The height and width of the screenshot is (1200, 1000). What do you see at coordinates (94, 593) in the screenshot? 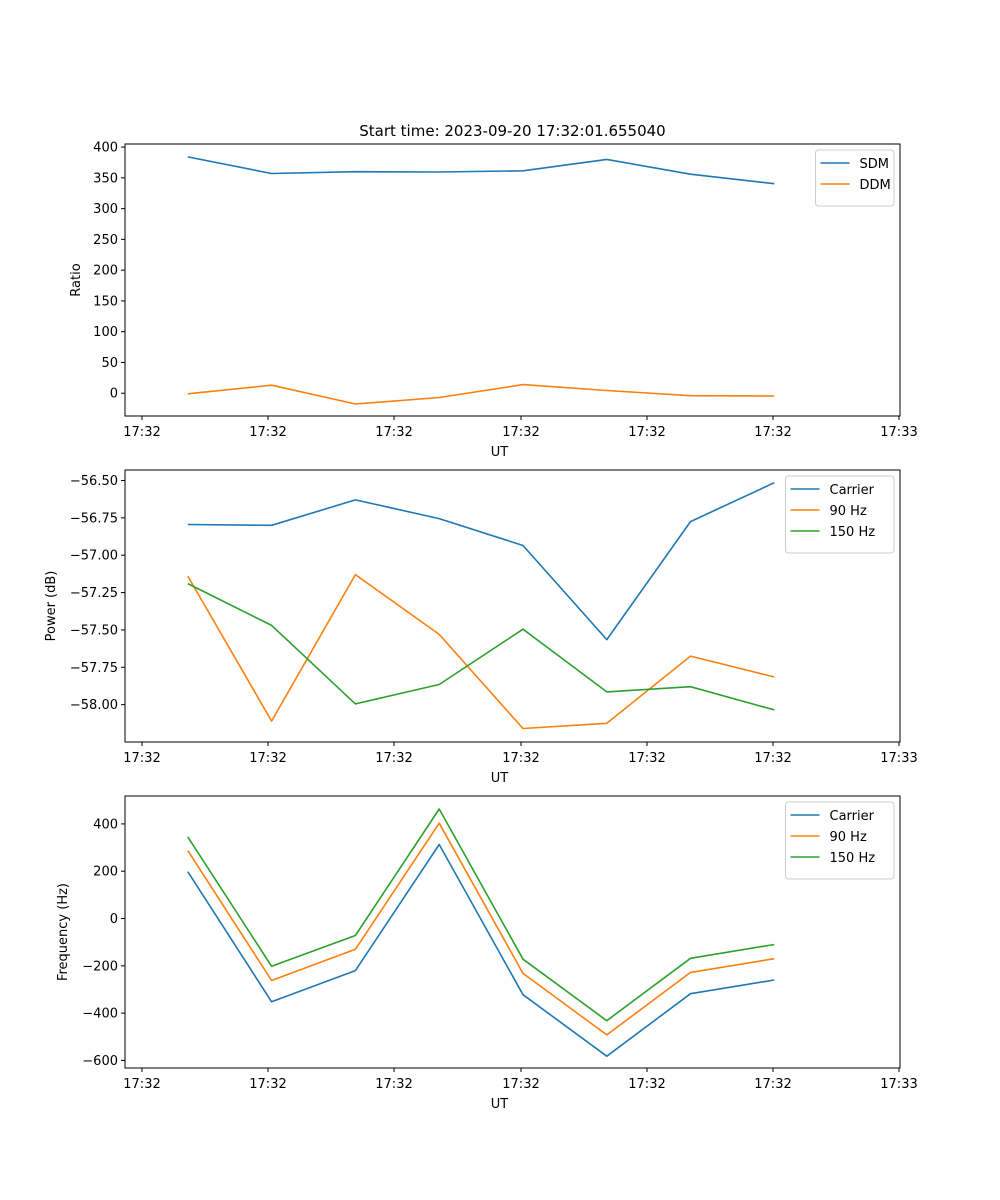
I see `y-tick-label: −57.25` at bounding box center [94, 593].